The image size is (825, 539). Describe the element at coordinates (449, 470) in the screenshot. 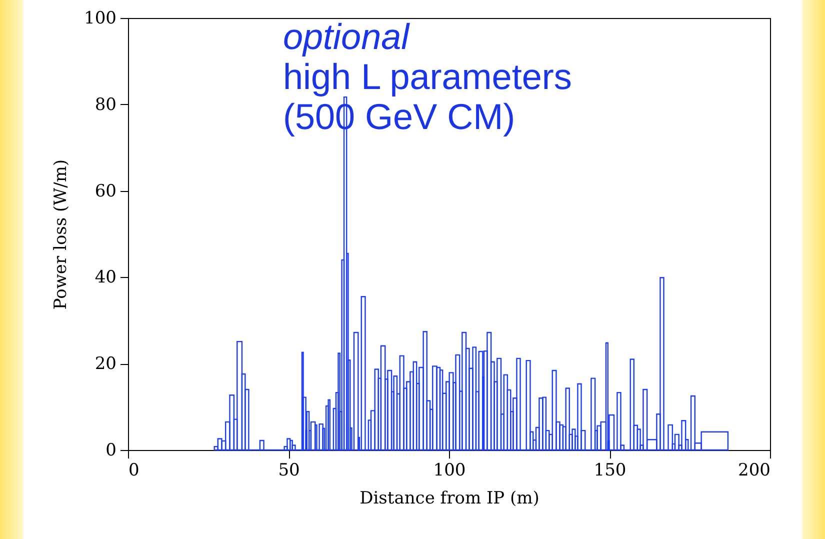

I see `x-tick-label: 100` at that location.